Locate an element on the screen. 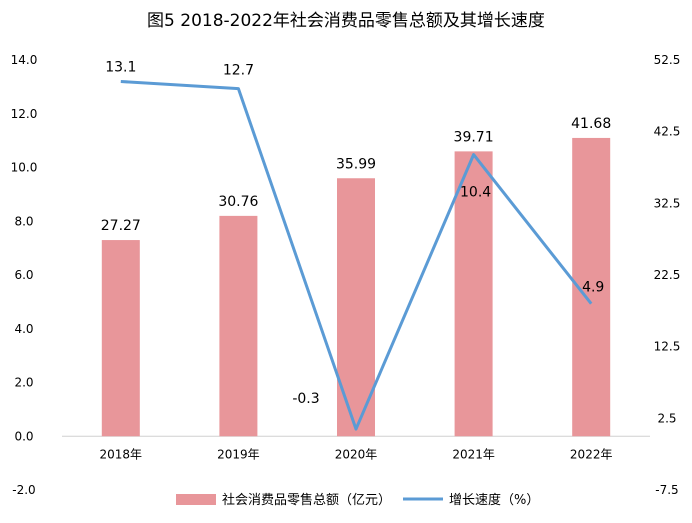 This screenshot has height=523, width=692. x-tick-label: 2022年 is located at coordinates (591, 454).